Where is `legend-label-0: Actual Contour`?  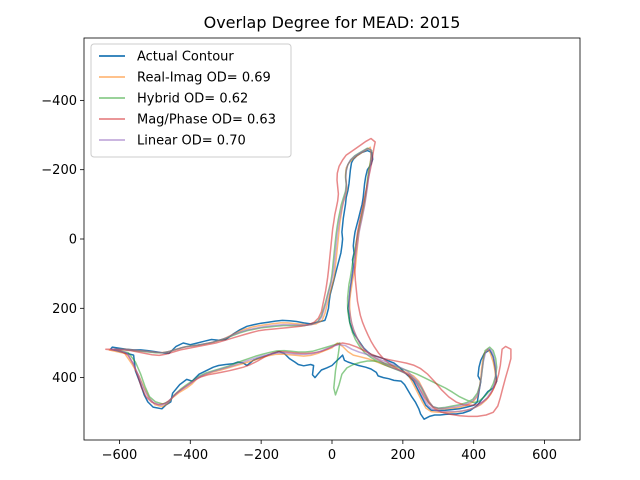
legend-label-0: Actual Contour is located at coordinates (185, 57).